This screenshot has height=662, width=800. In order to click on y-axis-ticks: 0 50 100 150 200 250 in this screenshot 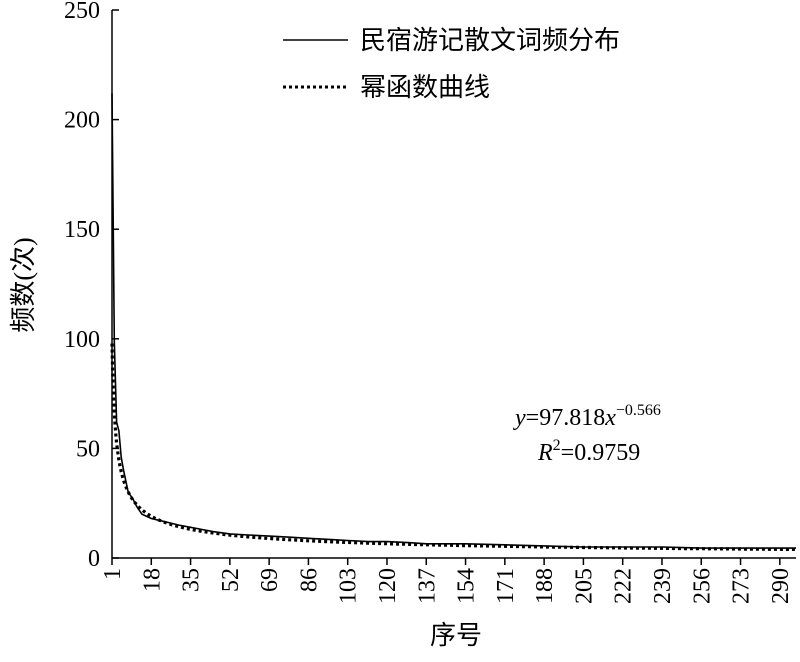, I will do `click(91, 286)`.